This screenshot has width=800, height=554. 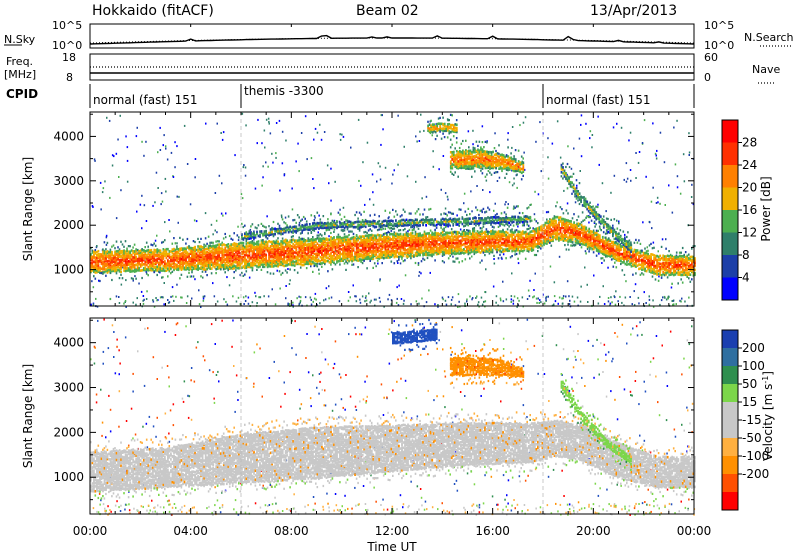 I want to click on nsky-trace, so click(x=392, y=40).